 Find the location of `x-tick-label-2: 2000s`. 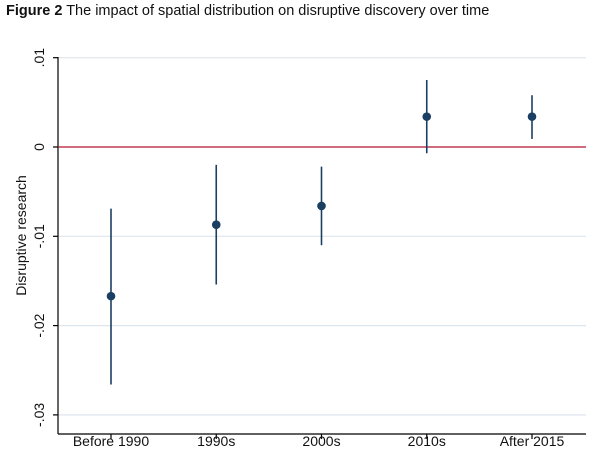

x-tick-label-2: 2000s is located at coordinates (321, 441).